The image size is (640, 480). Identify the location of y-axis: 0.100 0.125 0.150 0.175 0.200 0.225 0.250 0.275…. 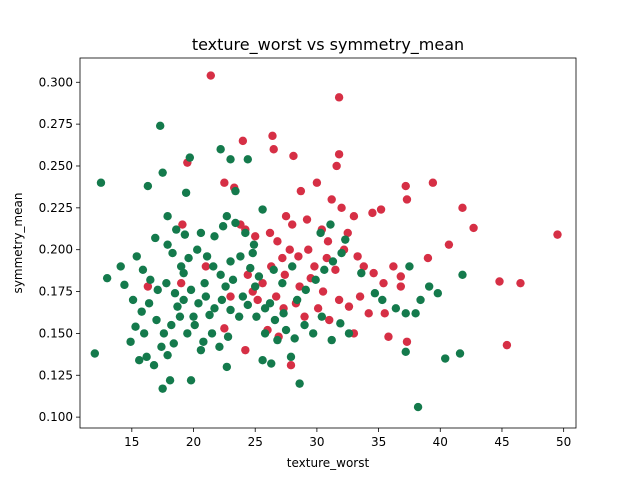
(59, 249).